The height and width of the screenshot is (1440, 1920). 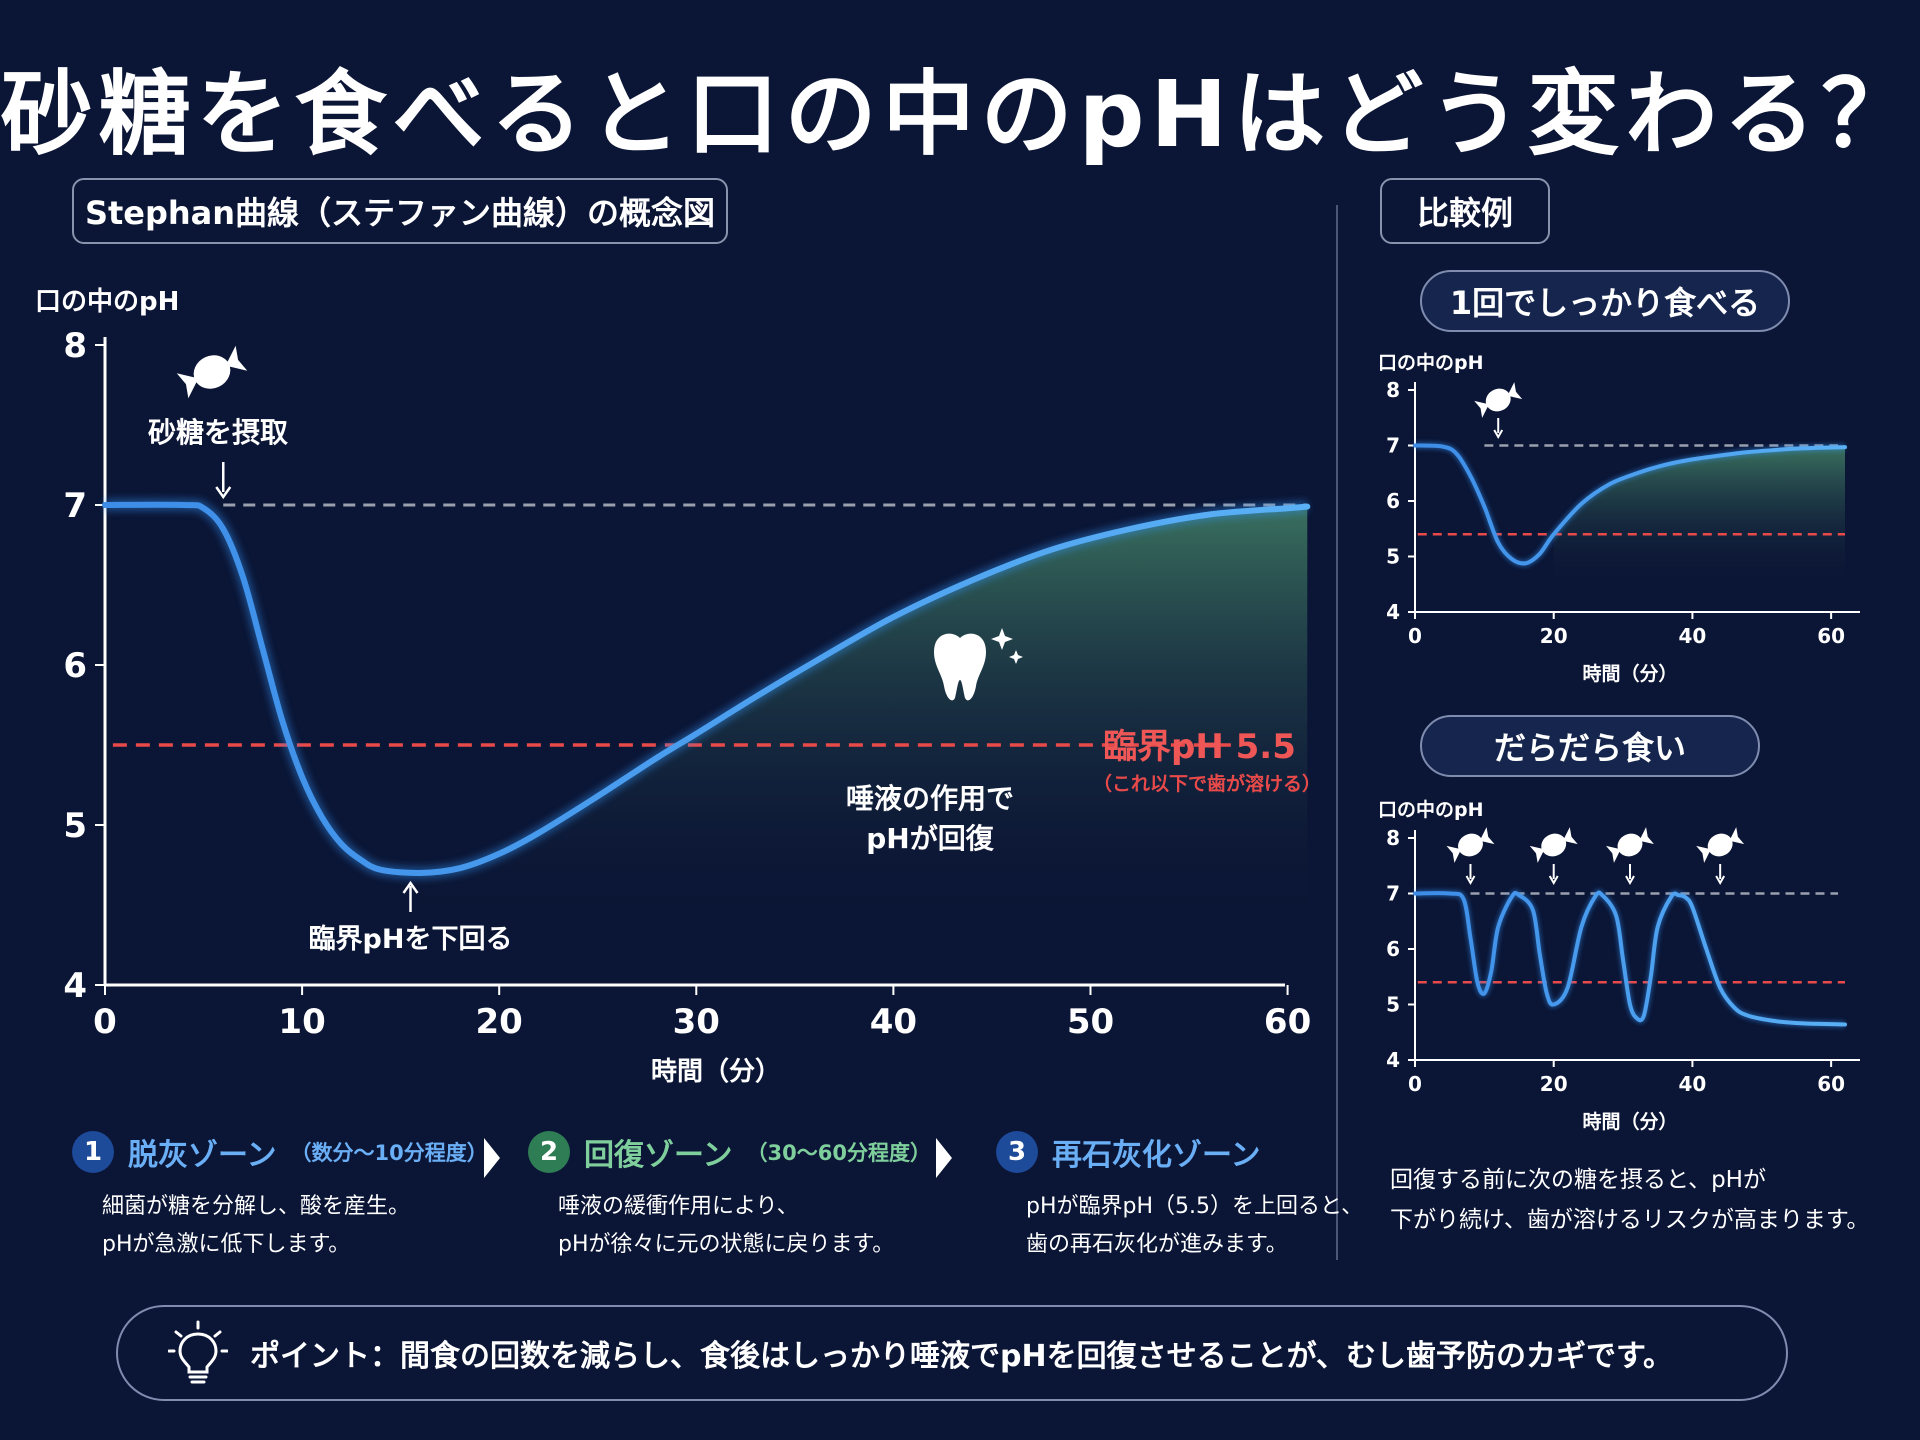 I want to click on zone-number-badge: 1, so click(x=93, y=1152).